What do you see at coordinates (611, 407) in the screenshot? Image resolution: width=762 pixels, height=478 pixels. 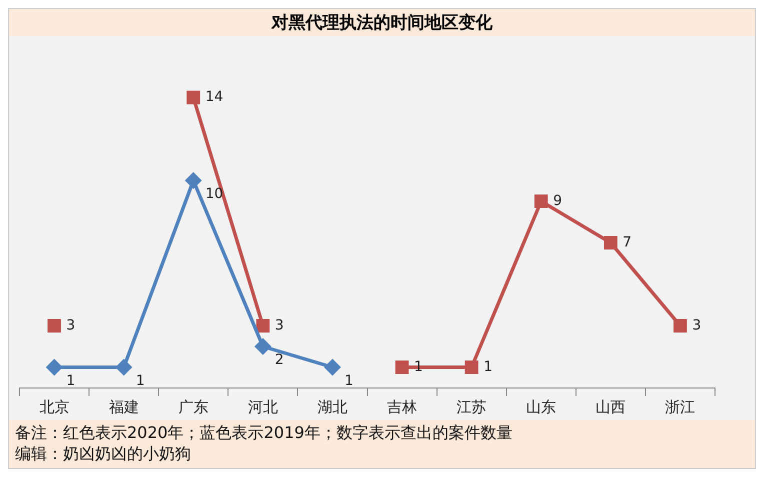 I see `x-tick-label: 山西` at bounding box center [611, 407].